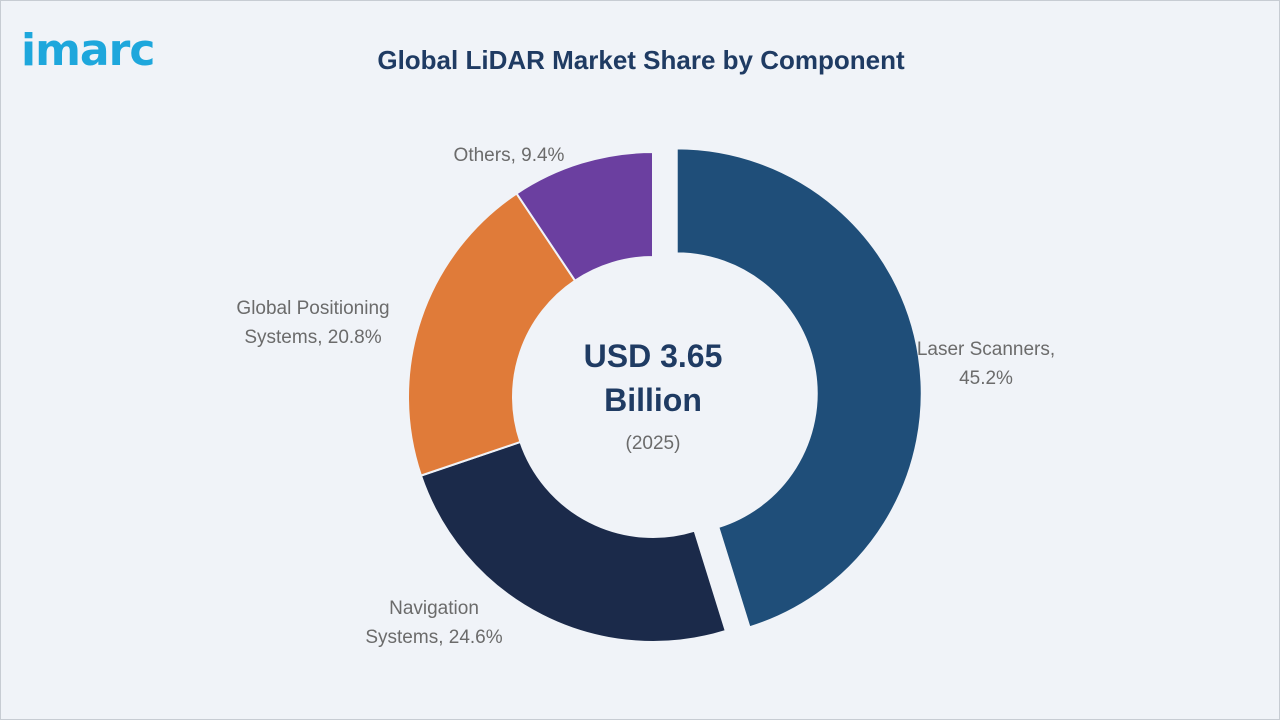 This screenshot has height=721, width=1280. Describe the element at coordinates (312, 308) in the screenshot. I see `slice-label-line: Global Positioning` at that location.